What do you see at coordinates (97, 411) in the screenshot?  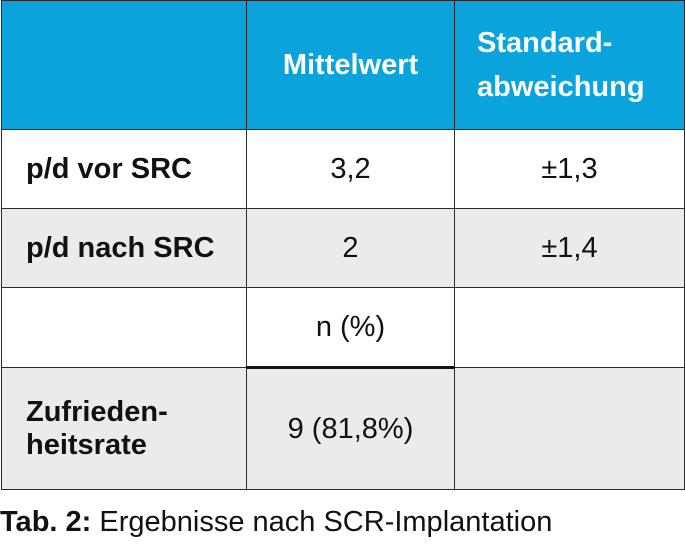 I see `row-label-line1: Zufrieden-` at bounding box center [97, 411].